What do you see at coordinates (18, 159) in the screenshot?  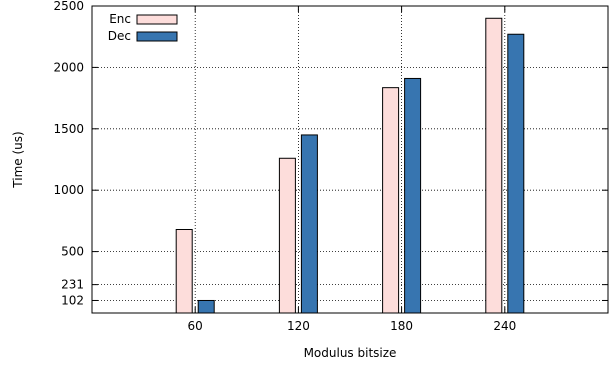 I see `y-axis-label: Time (us)` at bounding box center [18, 159].